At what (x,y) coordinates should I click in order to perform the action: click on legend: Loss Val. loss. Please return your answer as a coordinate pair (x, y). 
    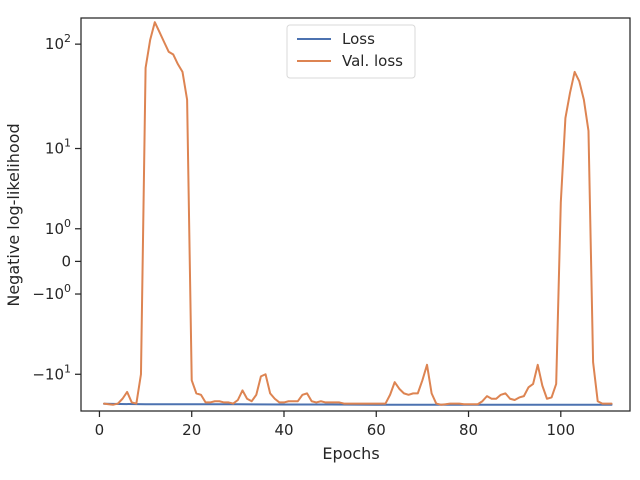
    Looking at the image, I should click on (351, 51).